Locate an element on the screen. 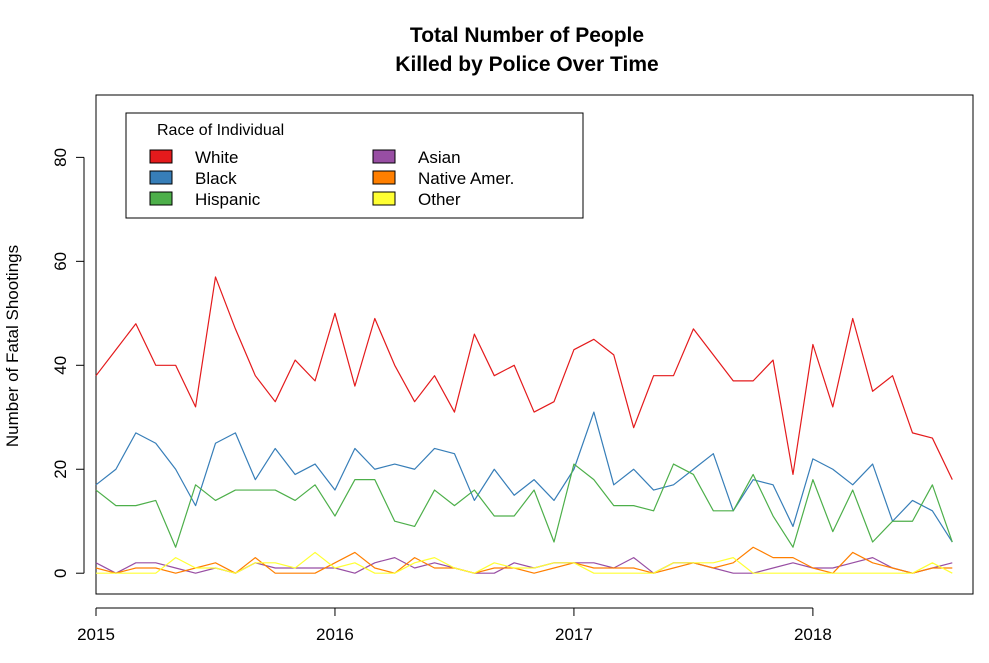 The image size is (989, 663). series-line-native-amer is located at coordinates (524, 560).